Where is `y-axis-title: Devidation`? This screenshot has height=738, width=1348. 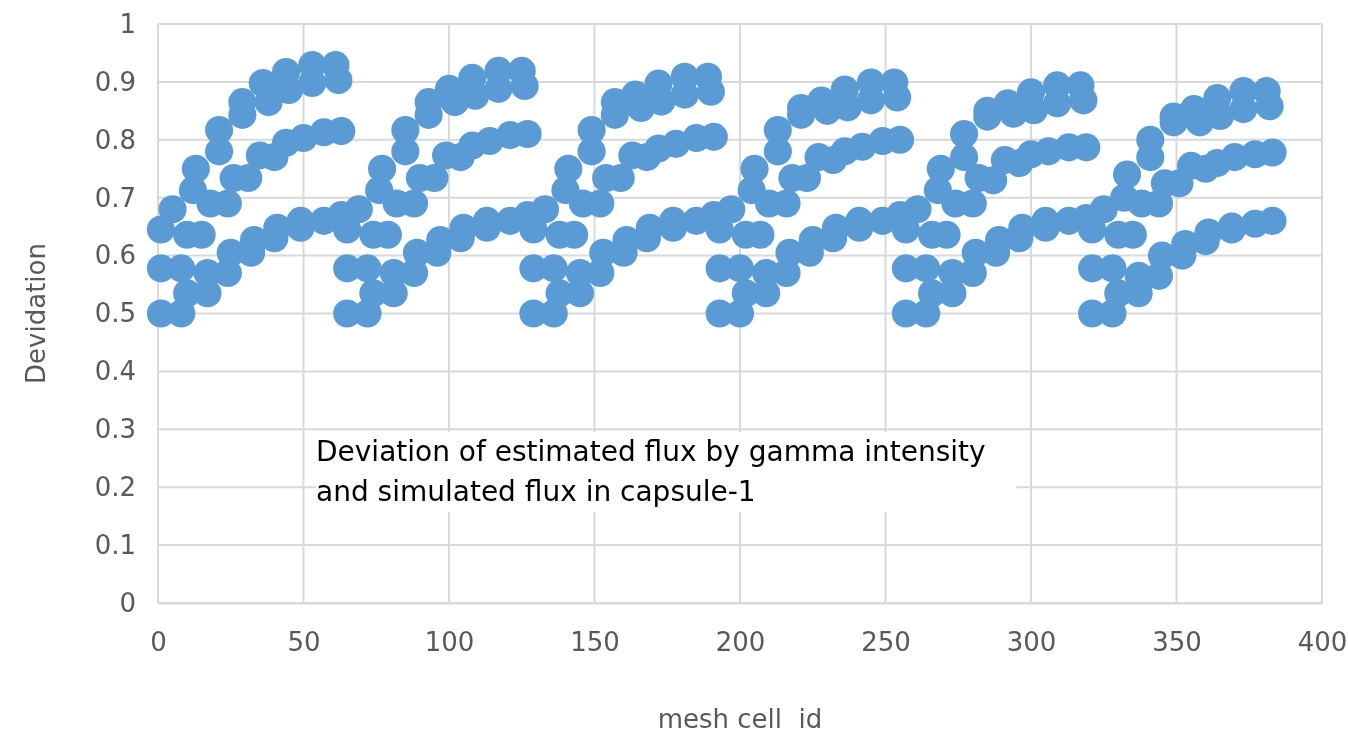 y-axis-title: Devidation is located at coordinates (36, 313).